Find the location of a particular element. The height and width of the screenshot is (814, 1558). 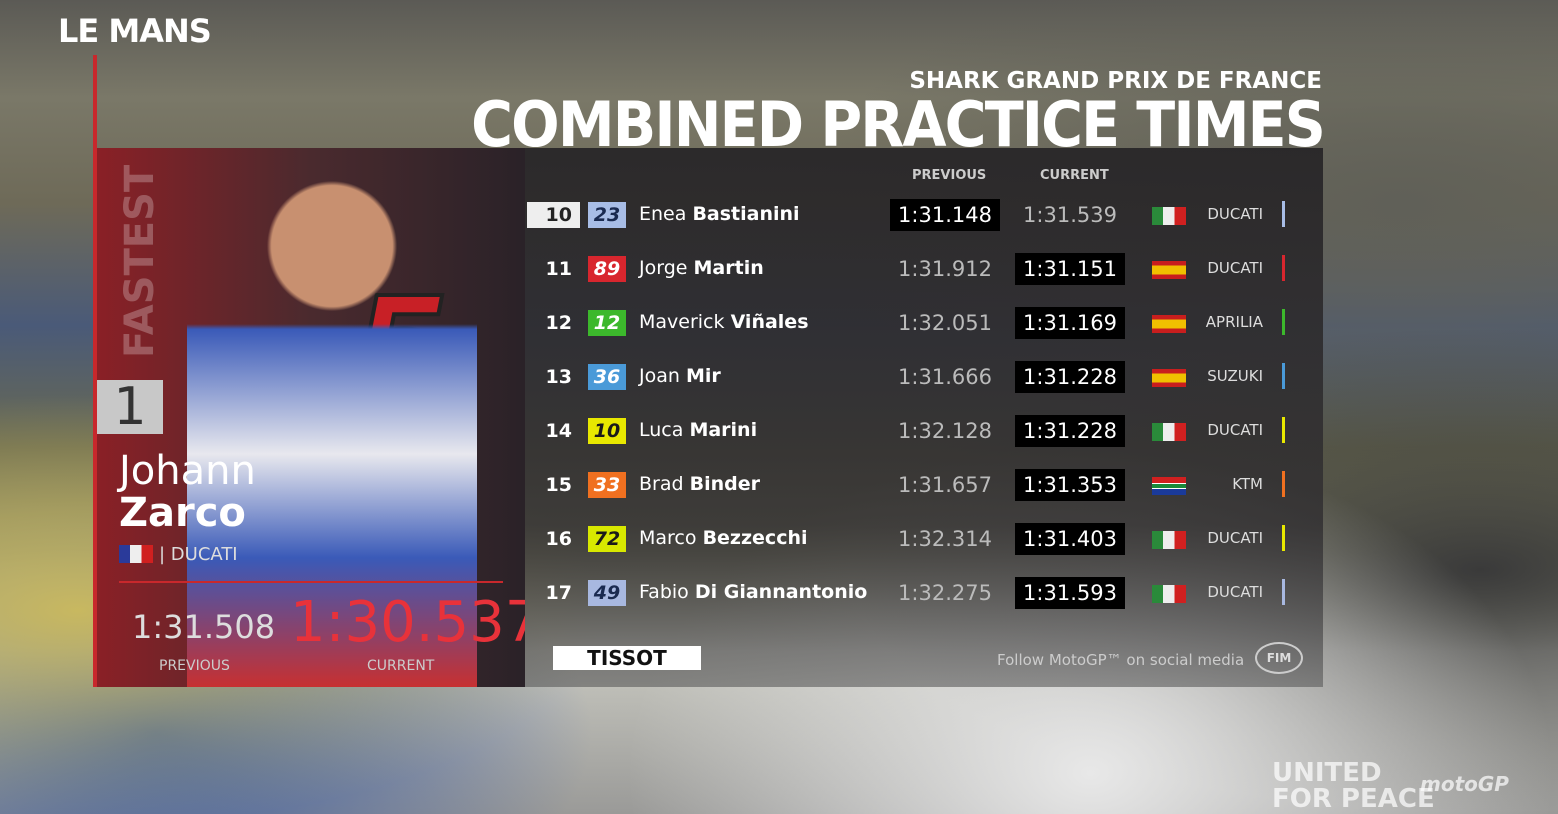

rider-number: 23 is located at coordinates (607, 215).